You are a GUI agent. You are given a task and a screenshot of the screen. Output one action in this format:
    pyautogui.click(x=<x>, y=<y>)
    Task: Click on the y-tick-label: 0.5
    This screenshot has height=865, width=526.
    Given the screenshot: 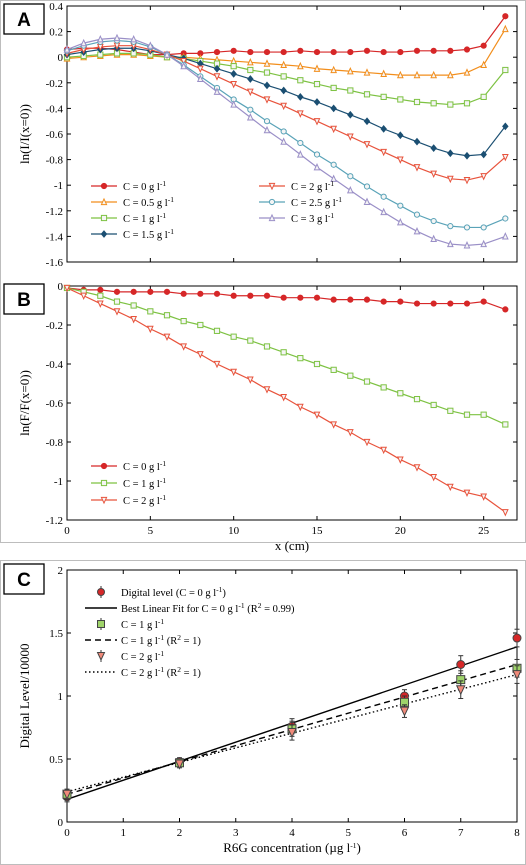 What is the action you would take?
    pyautogui.click(x=56, y=760)
    